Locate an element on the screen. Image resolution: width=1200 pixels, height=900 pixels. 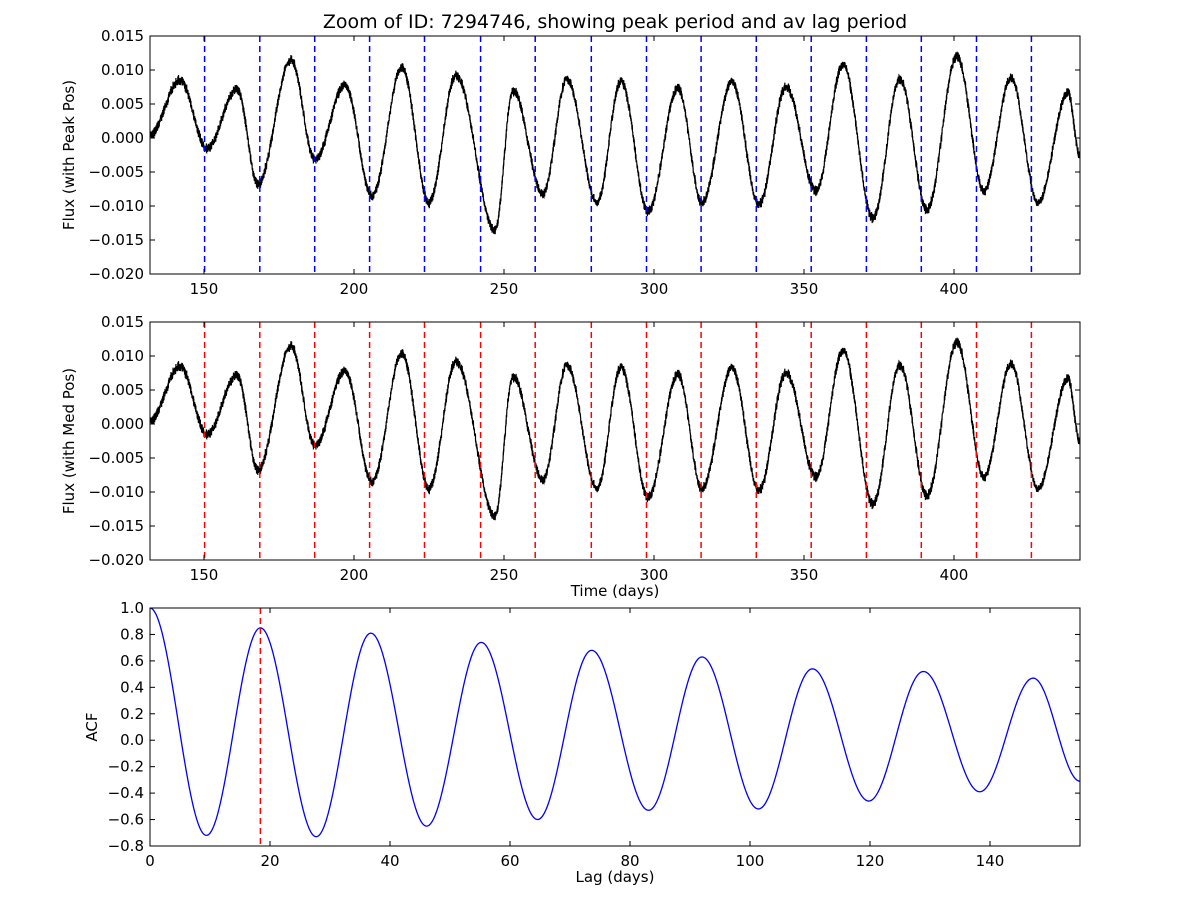
y-tick-label: 1.0 is located at coordinates (132, 608).